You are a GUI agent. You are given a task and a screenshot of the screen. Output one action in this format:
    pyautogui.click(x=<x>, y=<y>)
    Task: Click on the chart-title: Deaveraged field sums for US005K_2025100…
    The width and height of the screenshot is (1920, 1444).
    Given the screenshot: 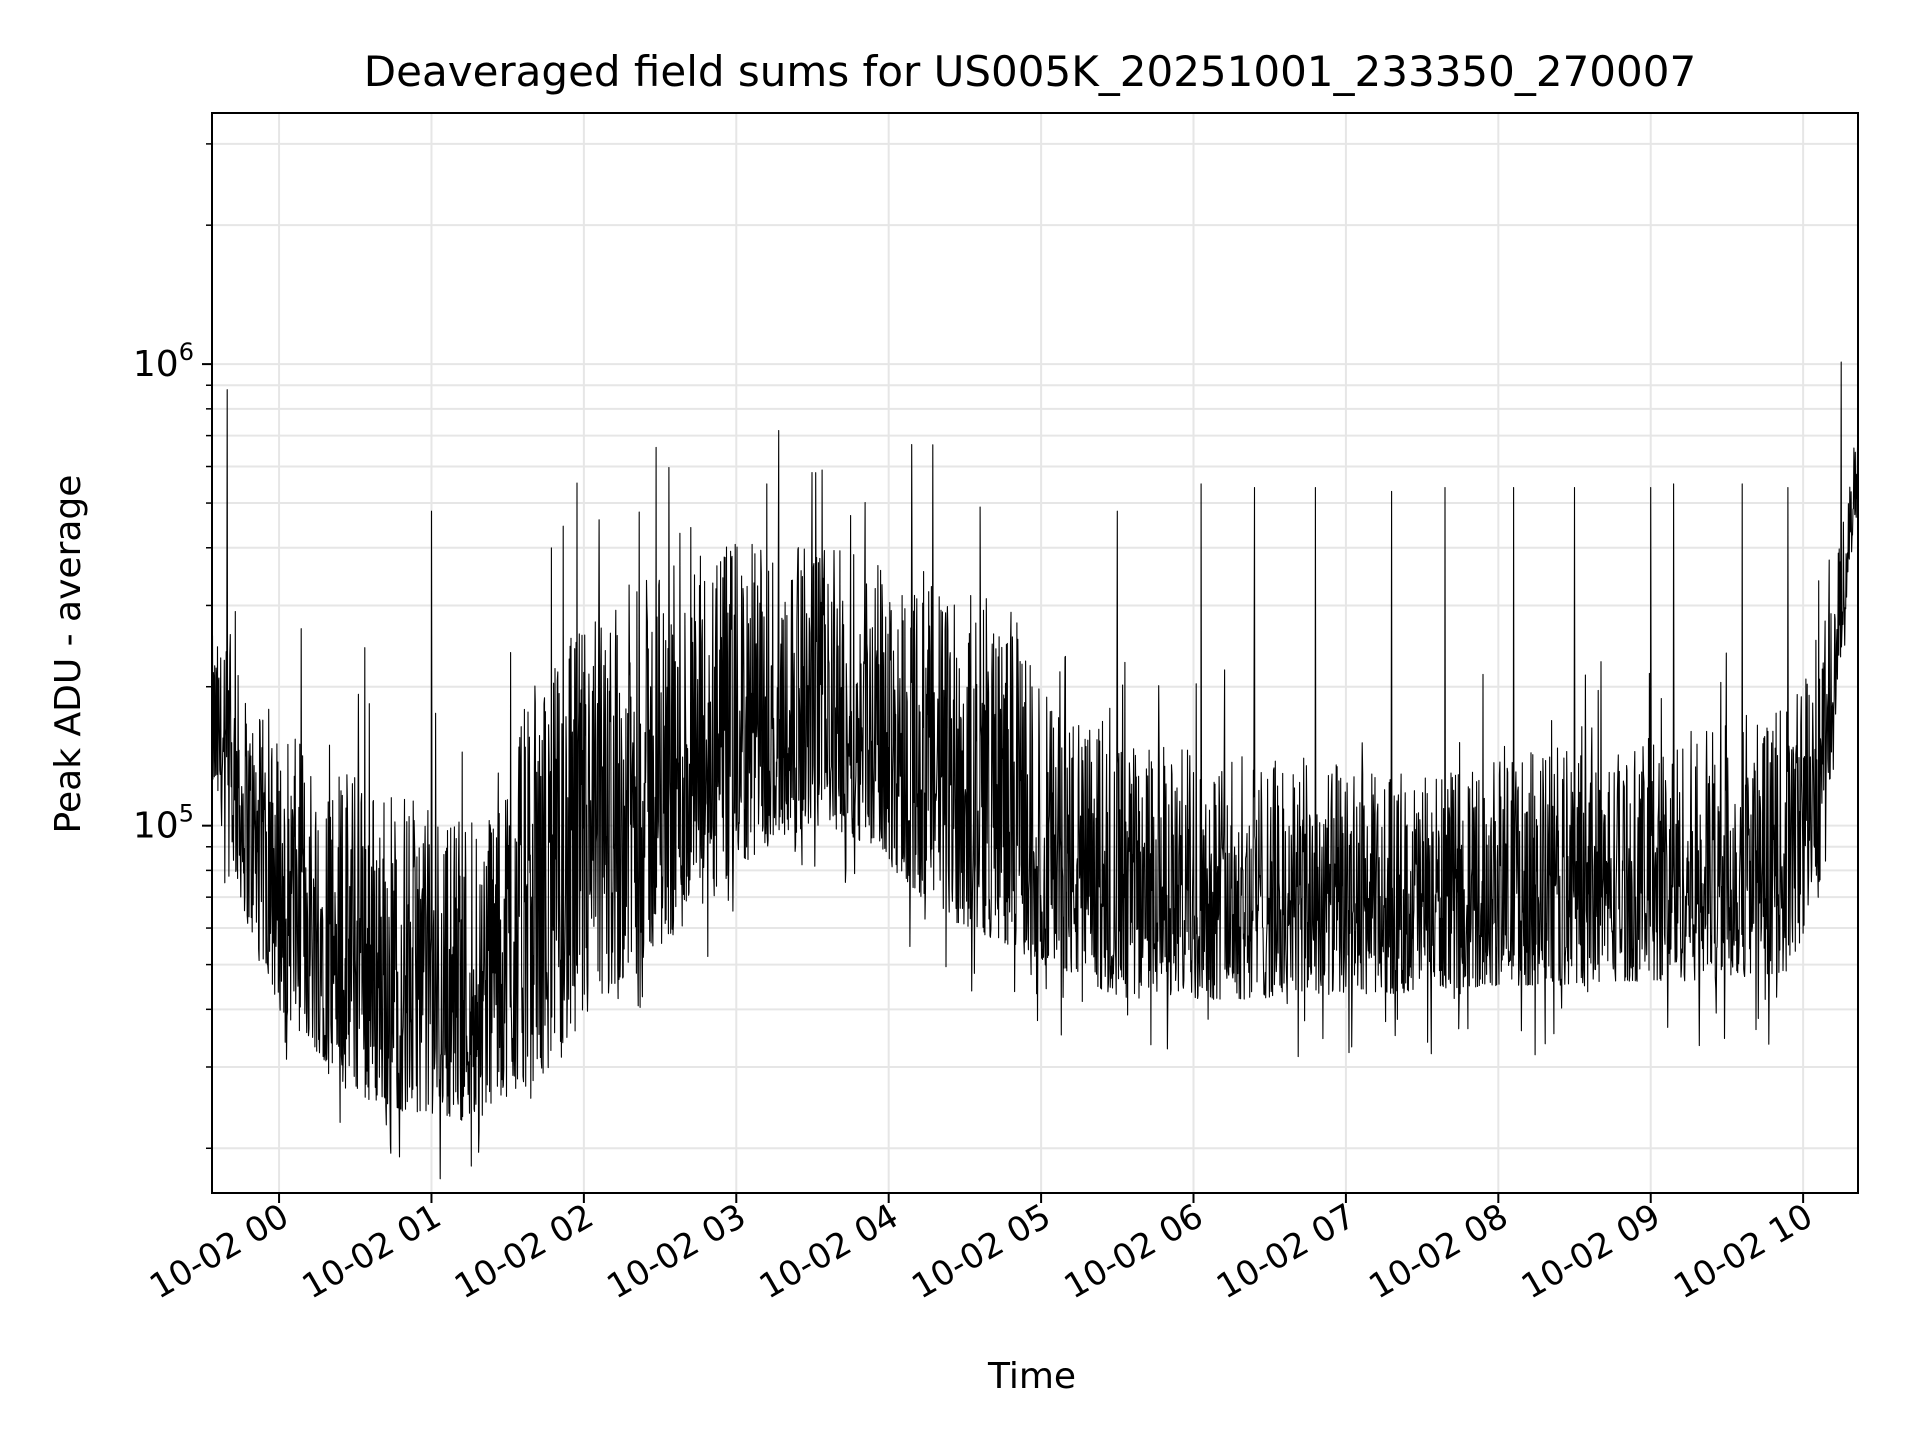 What is the action you would take?
    pyautogui.click(x=1030, y=71)
    